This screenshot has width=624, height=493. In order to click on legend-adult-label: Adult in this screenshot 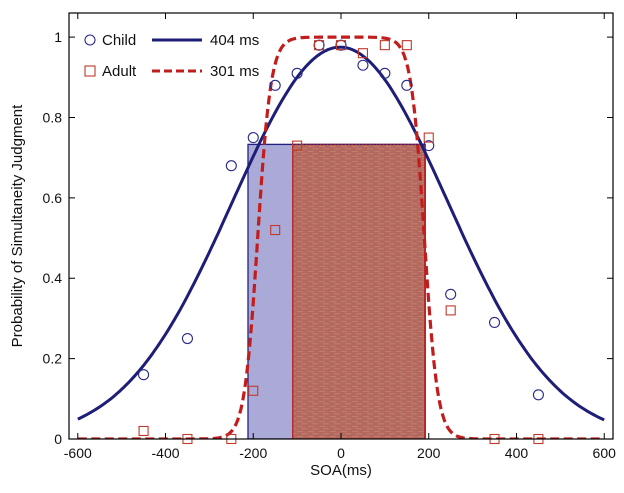, I will do `click(119, 71)`.